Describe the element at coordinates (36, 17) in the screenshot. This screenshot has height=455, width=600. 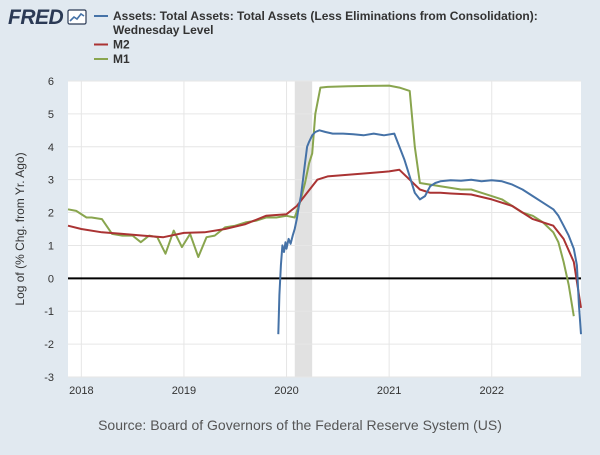
I see `fred-logo-text: FRED` at that location.